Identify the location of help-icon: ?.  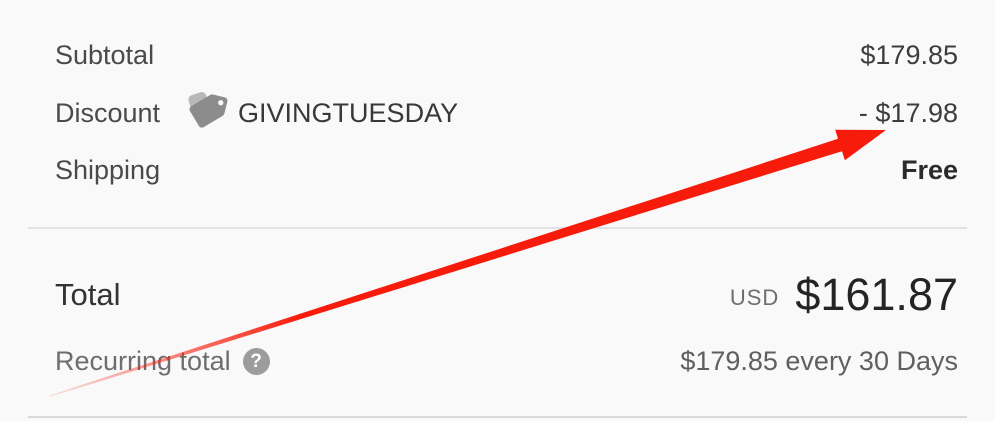
(256, 361).